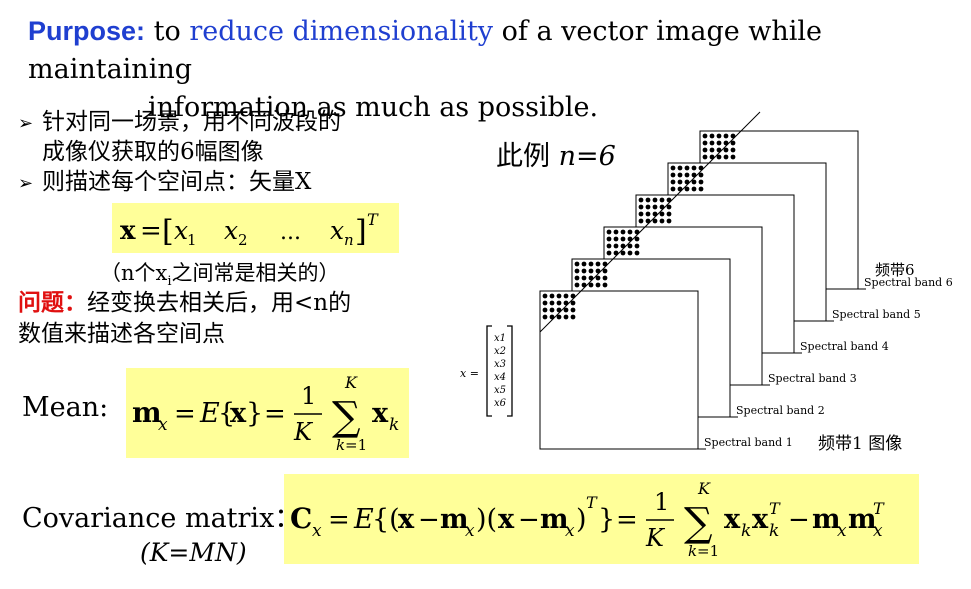  Describe the element at coordinates (500, 390) in the screenshot. I see `vector-entry: x5` at that location.